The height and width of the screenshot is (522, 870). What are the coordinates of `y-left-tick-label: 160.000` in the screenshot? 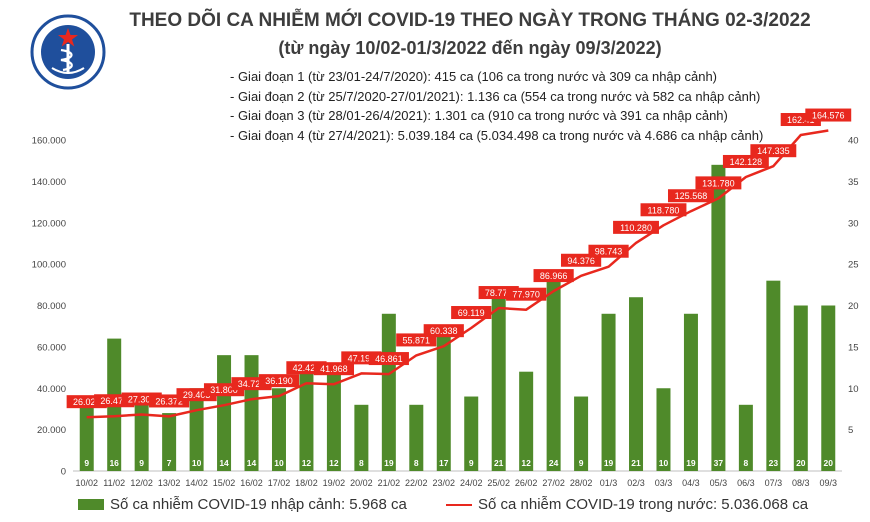 It's located at (49, 141).